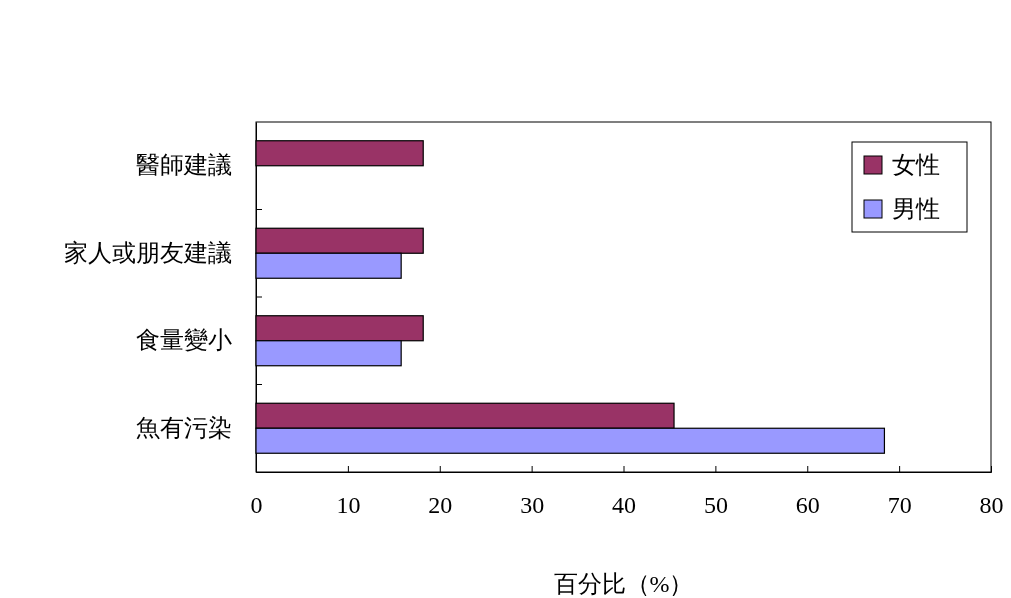 The height and width of the screenshot is (598, 1011). Describe the element at coordinates (256, 505) in the screenshot. I see `x-tick-label: 0` at that location.